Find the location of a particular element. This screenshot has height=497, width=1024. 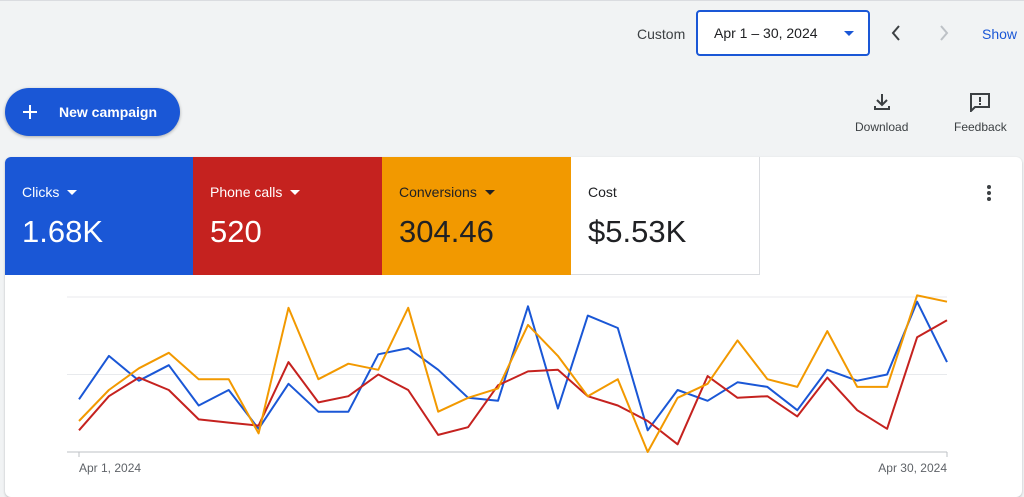

download-icon is located at coordinates (881, 102).